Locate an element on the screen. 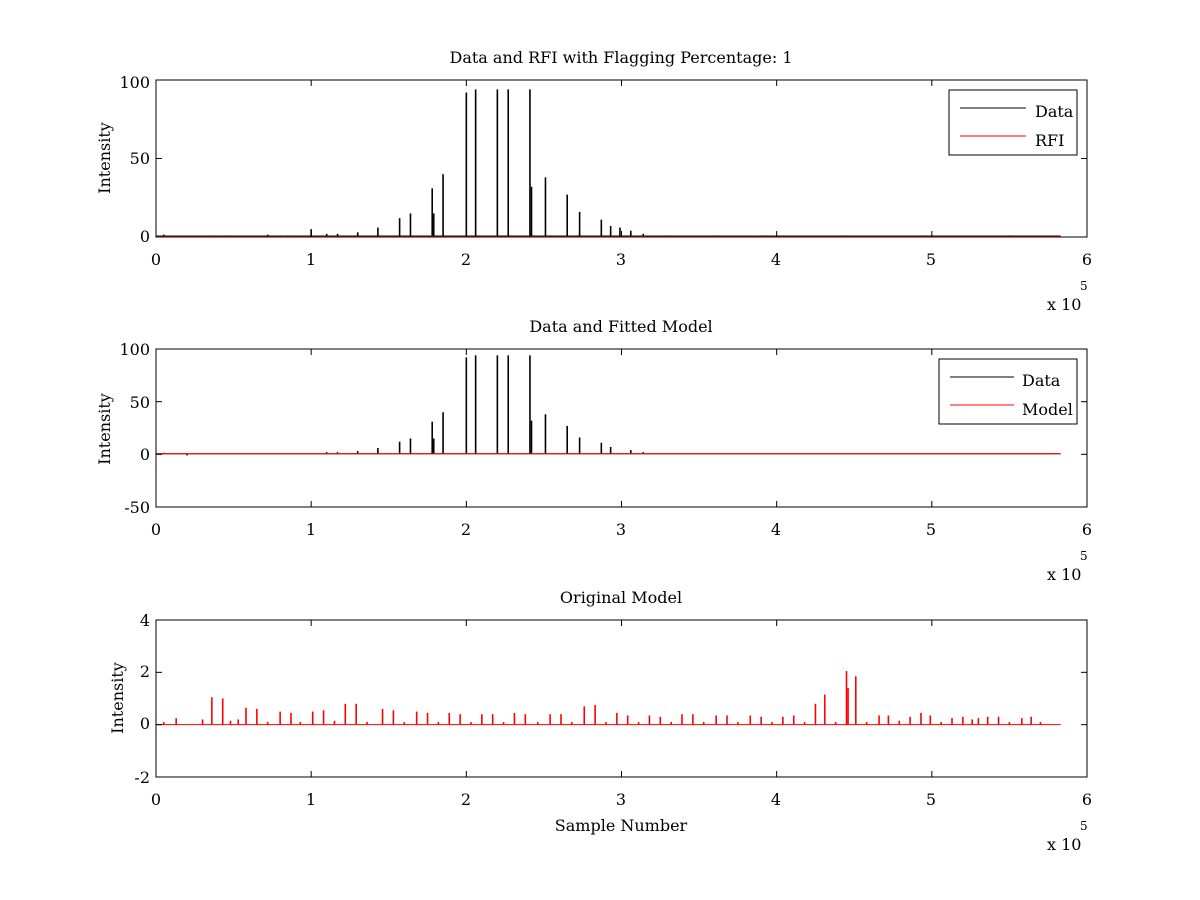 This screenshot has width=1200, height=900. y-tick-label: -2 is located at coordinates (142, 777).